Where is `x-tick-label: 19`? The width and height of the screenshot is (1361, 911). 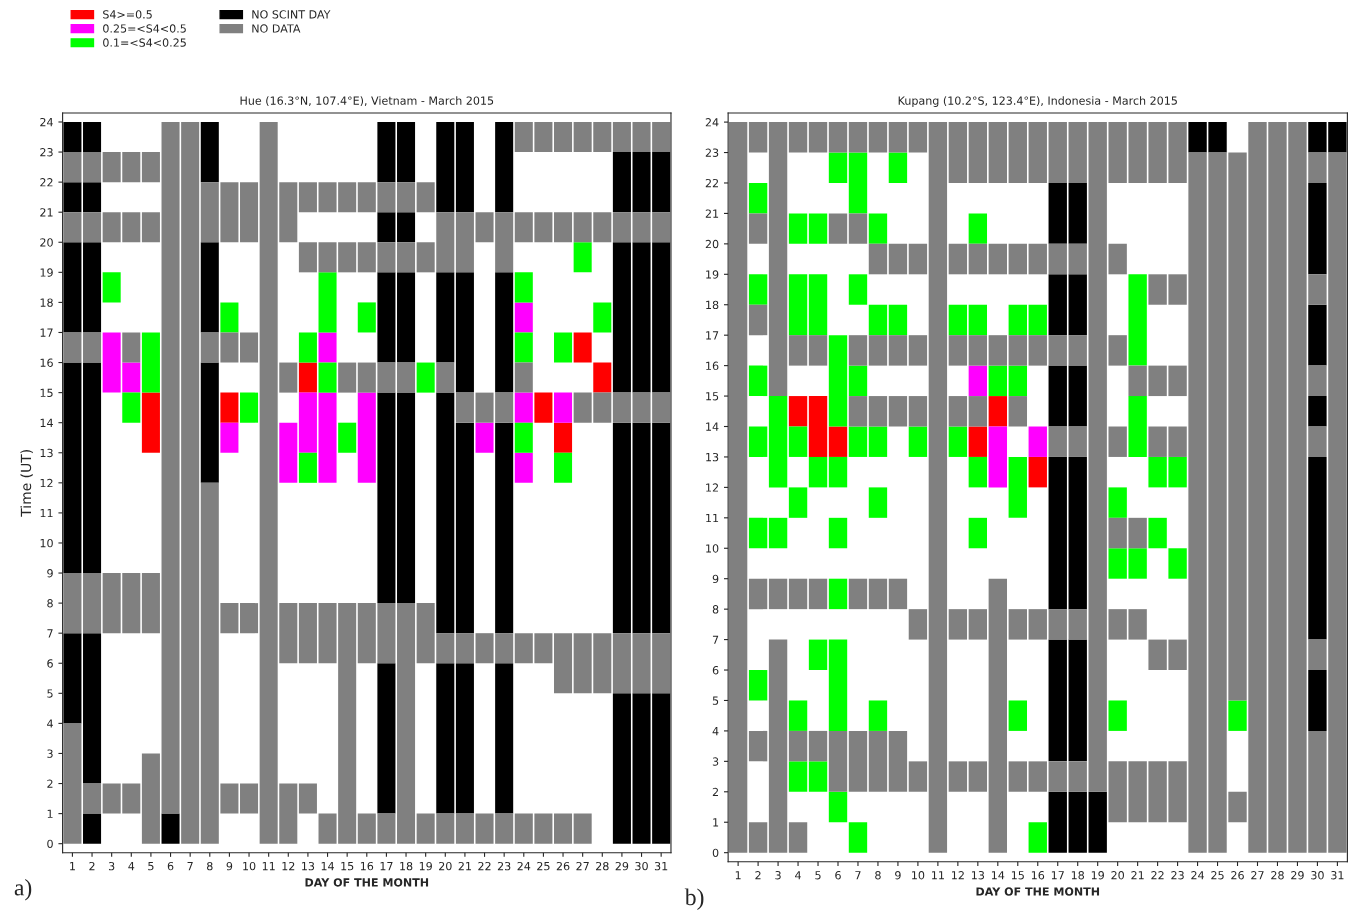
x-tick-label: 19 is located at coordinates (1097, 875).